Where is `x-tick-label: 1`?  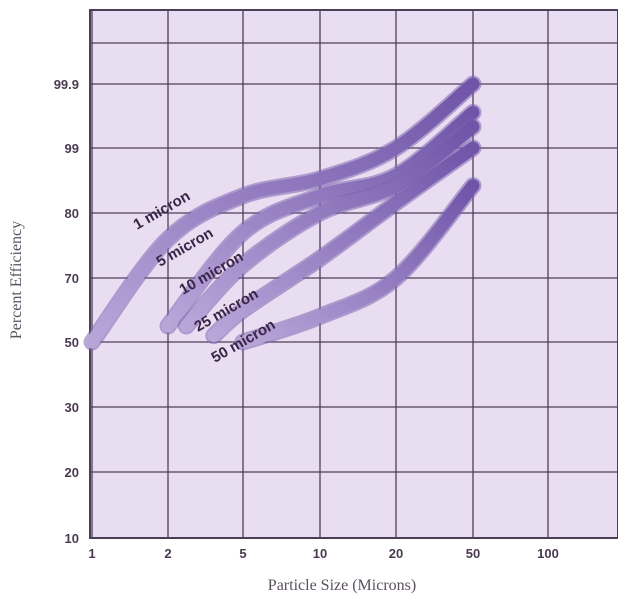
x-tick-label: 1 is located at coordinates (91, 553).